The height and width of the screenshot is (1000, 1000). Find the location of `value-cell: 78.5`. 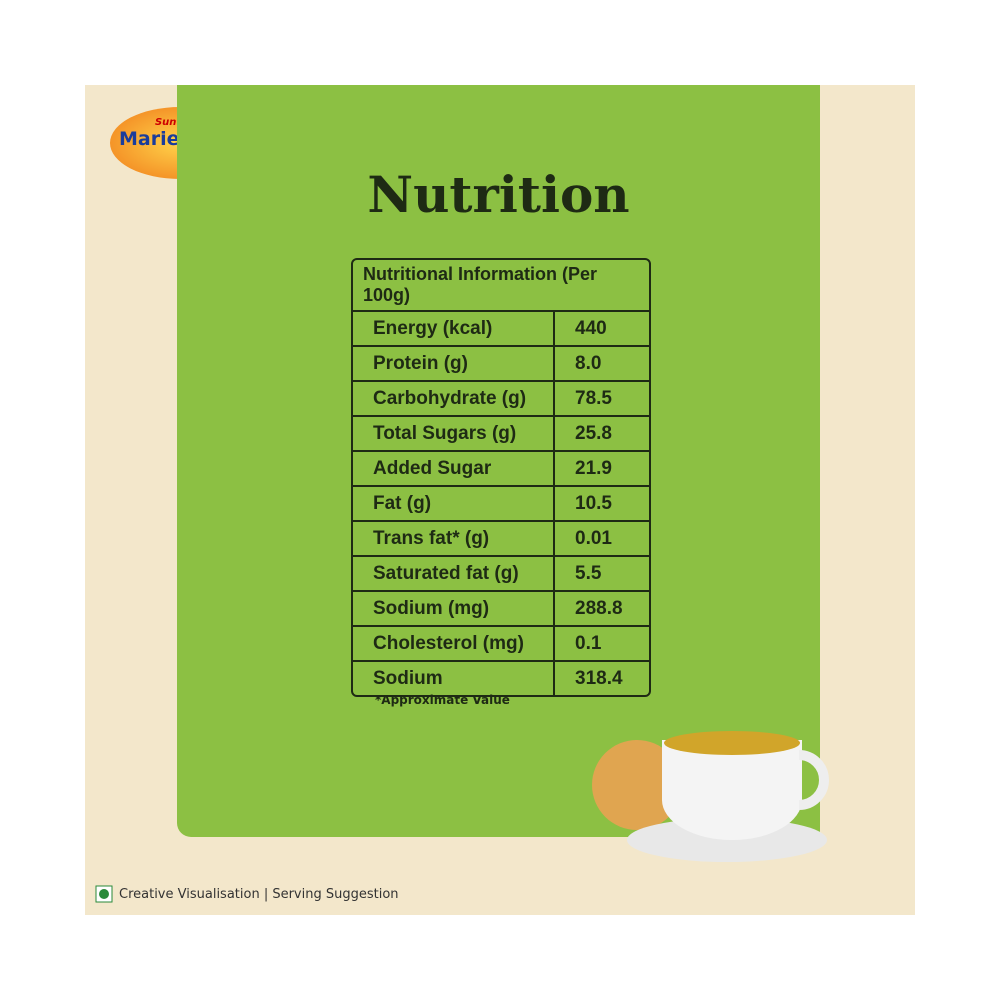

value-cell: 78.5 is located at coordinates (601, 397).